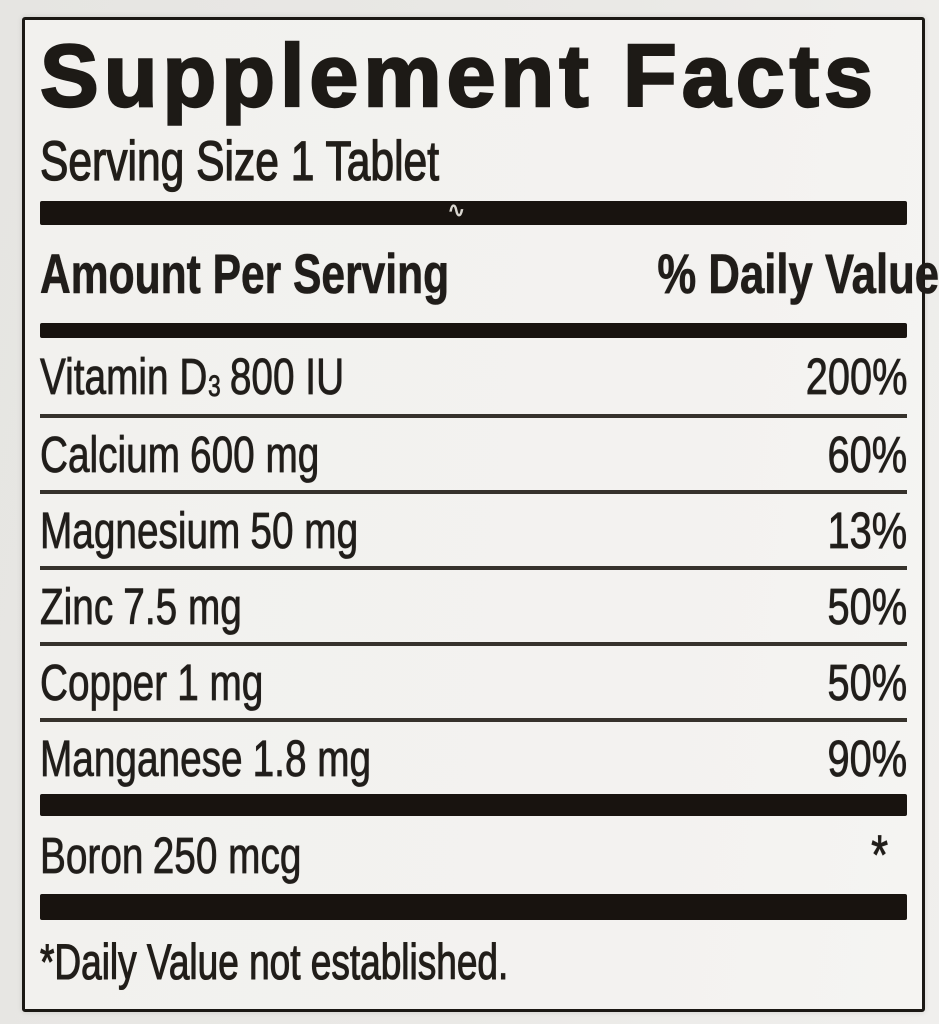 The image size is (939, 1024). Describe the element at coordinates (182, 606) in the screenshot. I see `nutrient-amount: 7.5 mg` at that location.